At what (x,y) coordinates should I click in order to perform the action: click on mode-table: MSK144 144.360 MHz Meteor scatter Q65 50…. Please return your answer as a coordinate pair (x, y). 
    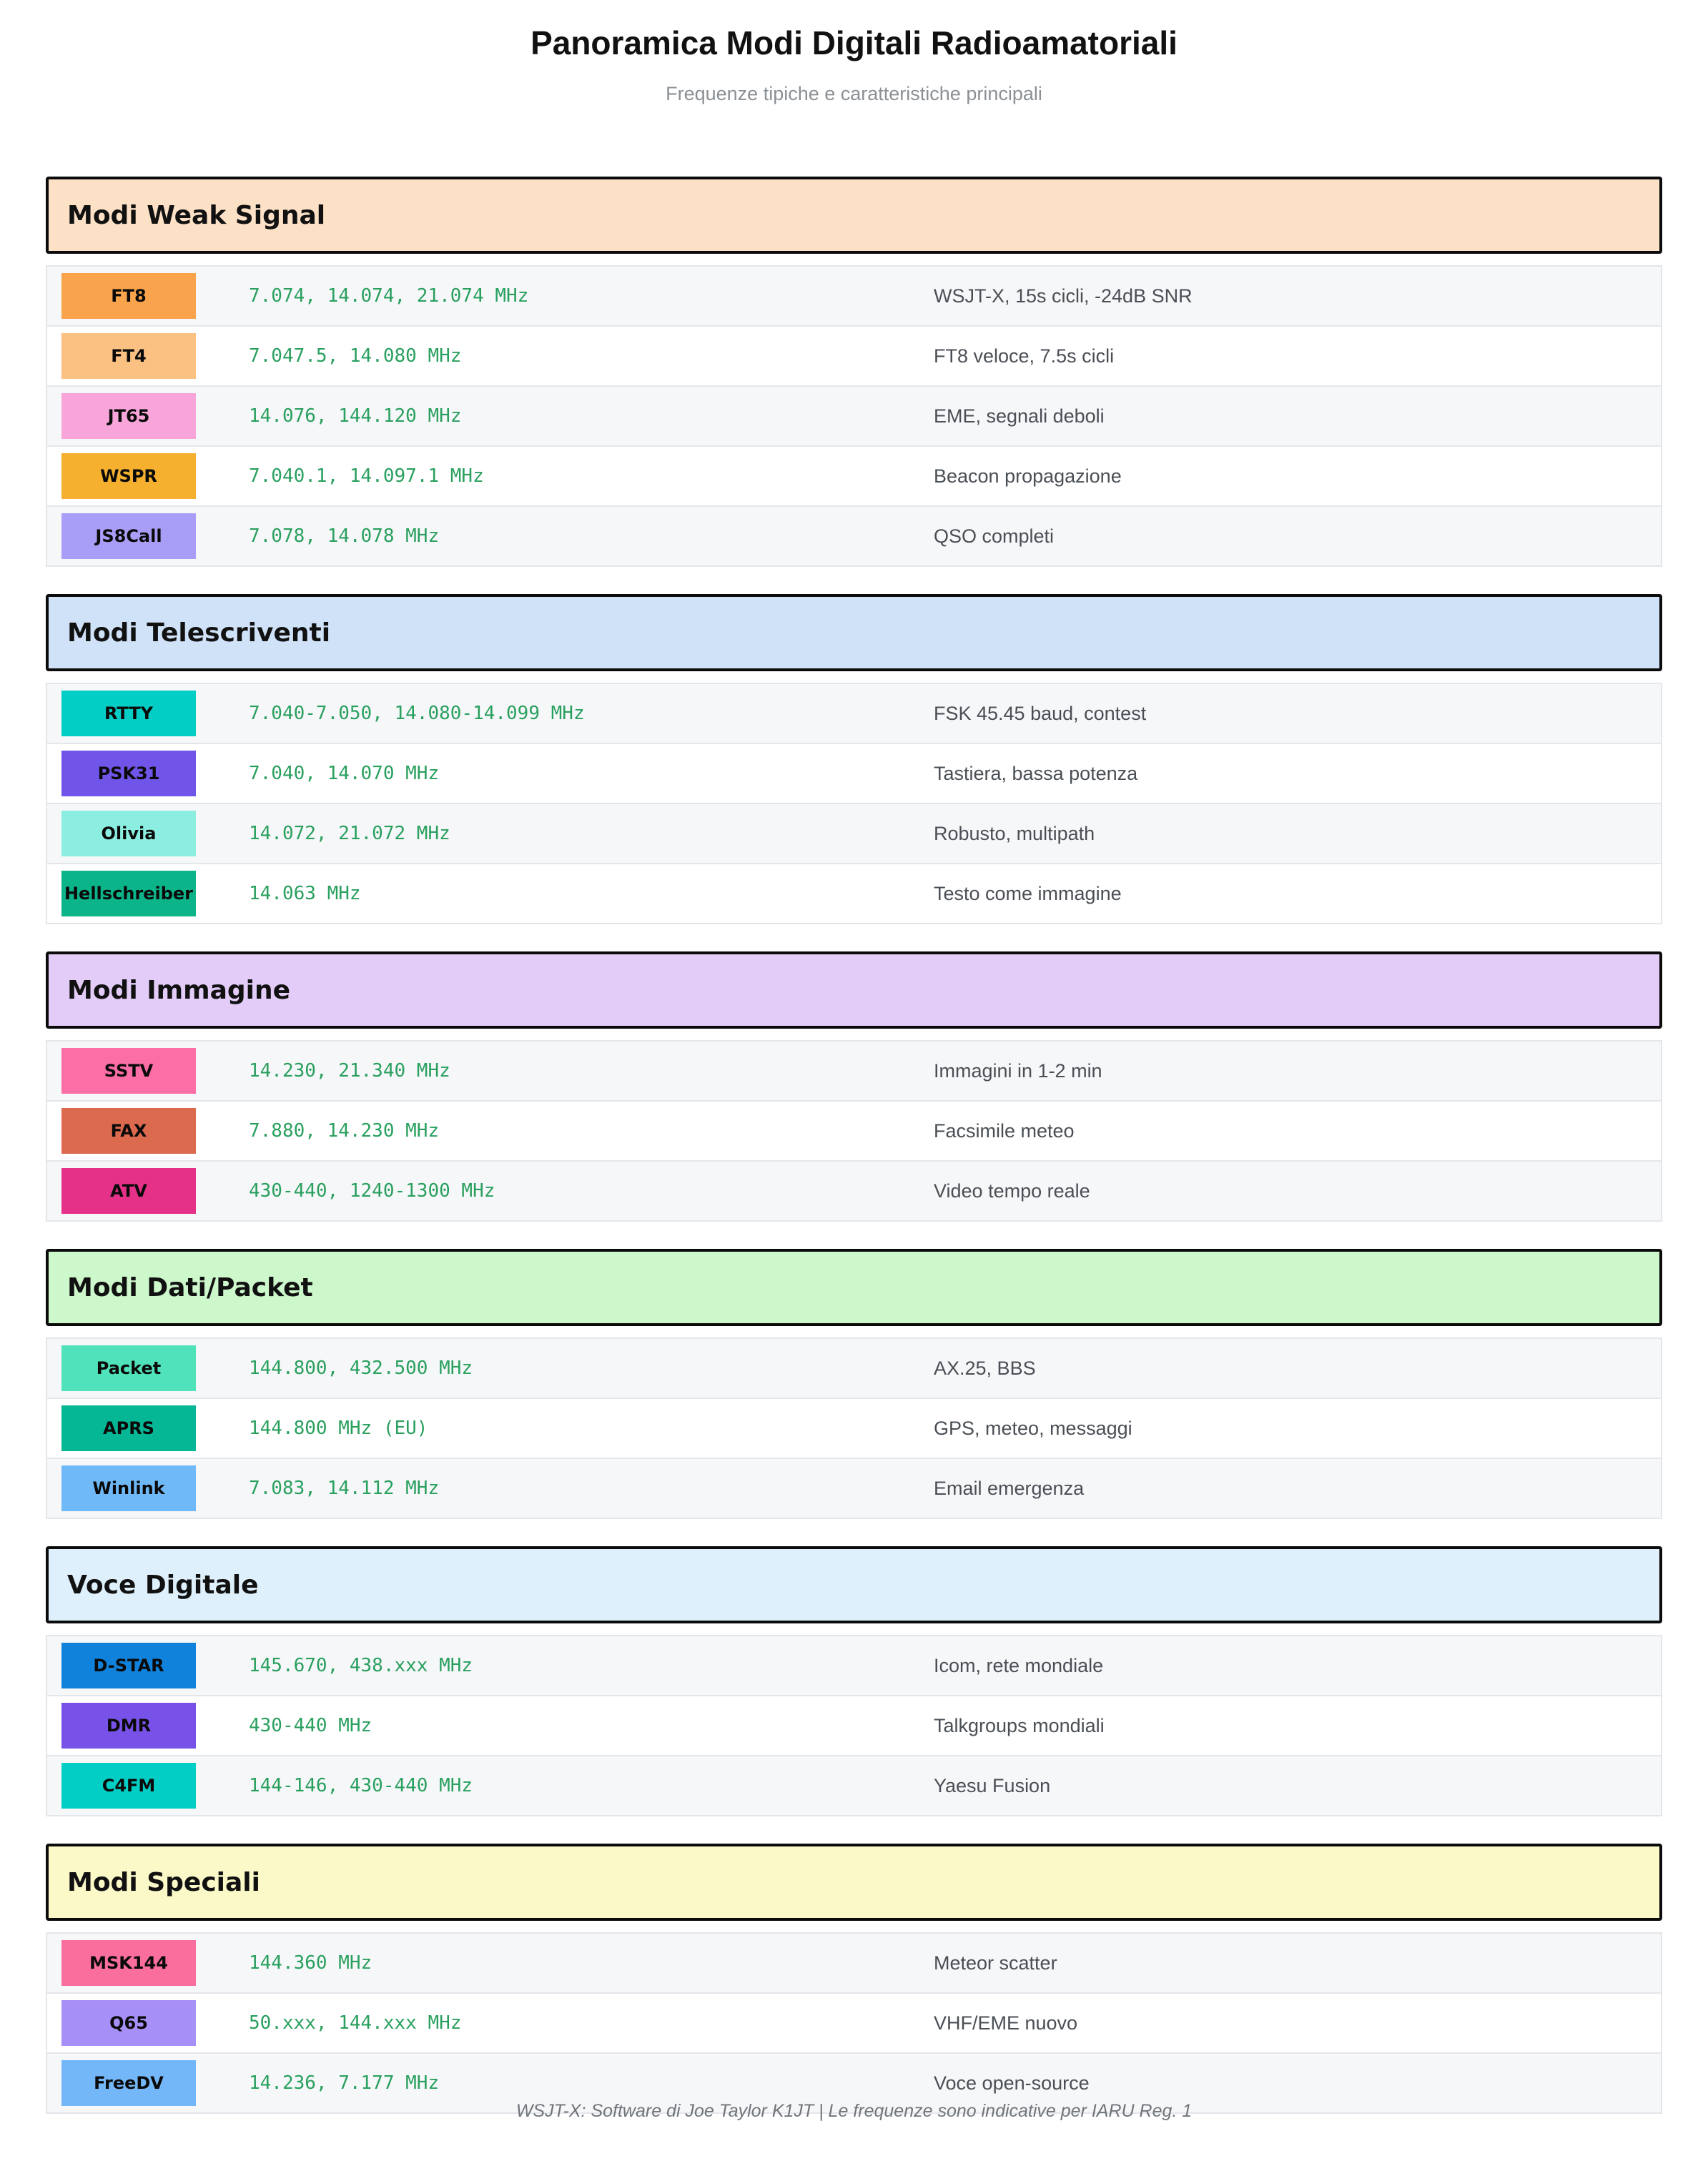
    Looking at the image, I should click on (854, 2024).